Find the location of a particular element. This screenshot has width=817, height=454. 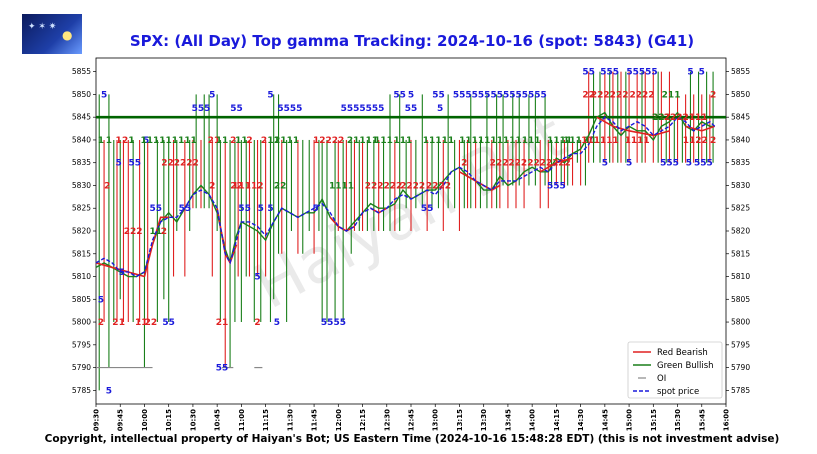

y-tick-label-left: 5785 is located at coordinates (81, 390).